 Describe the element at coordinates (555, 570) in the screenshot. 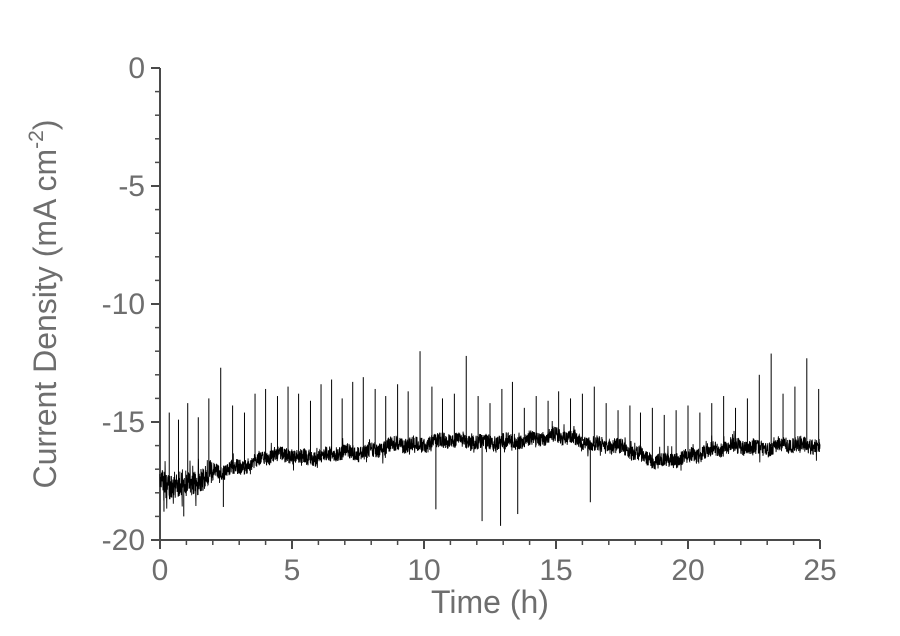

I see `x-tick-label: 15` at that location.